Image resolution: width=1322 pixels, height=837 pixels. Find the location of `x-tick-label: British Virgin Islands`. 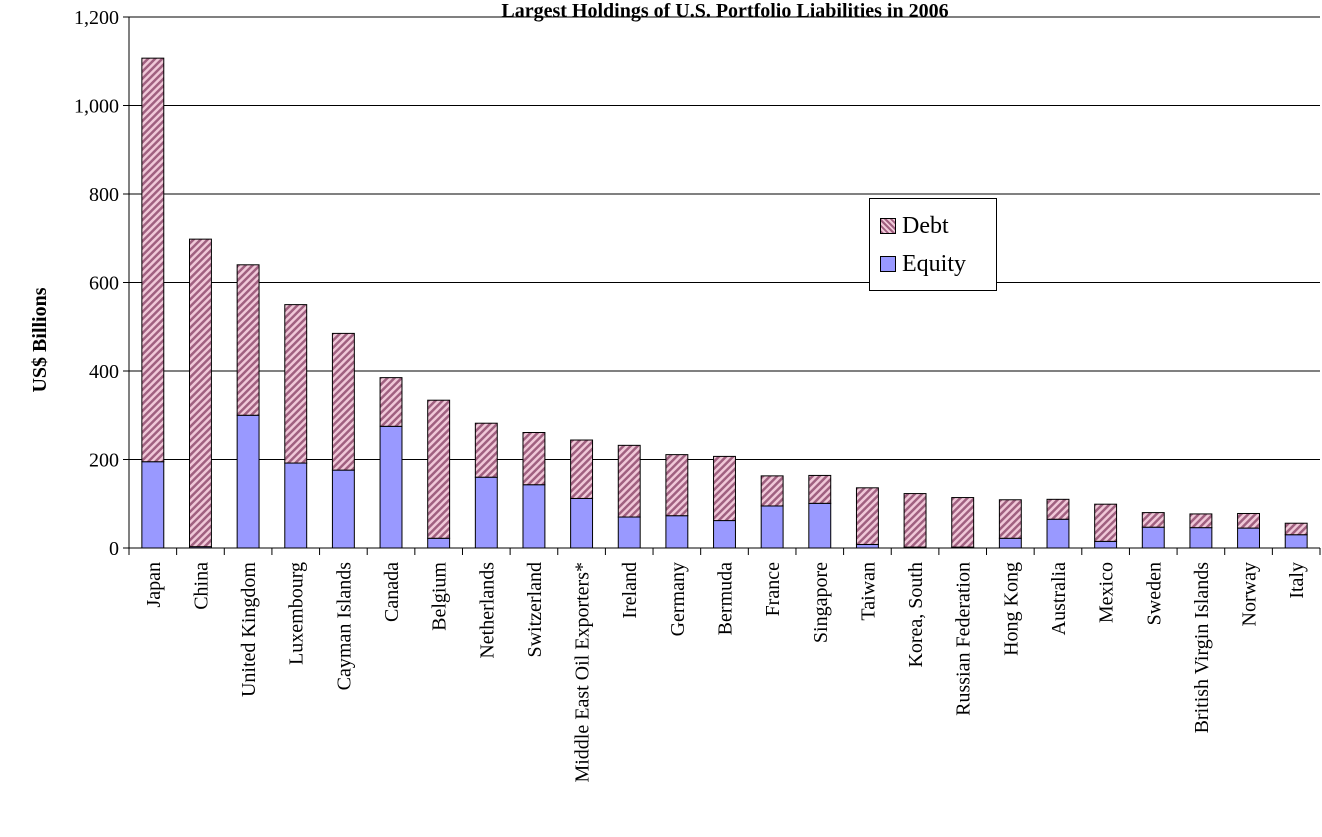

x-tick-label: British Virgin Islands is located at coordinates (1202, 648).